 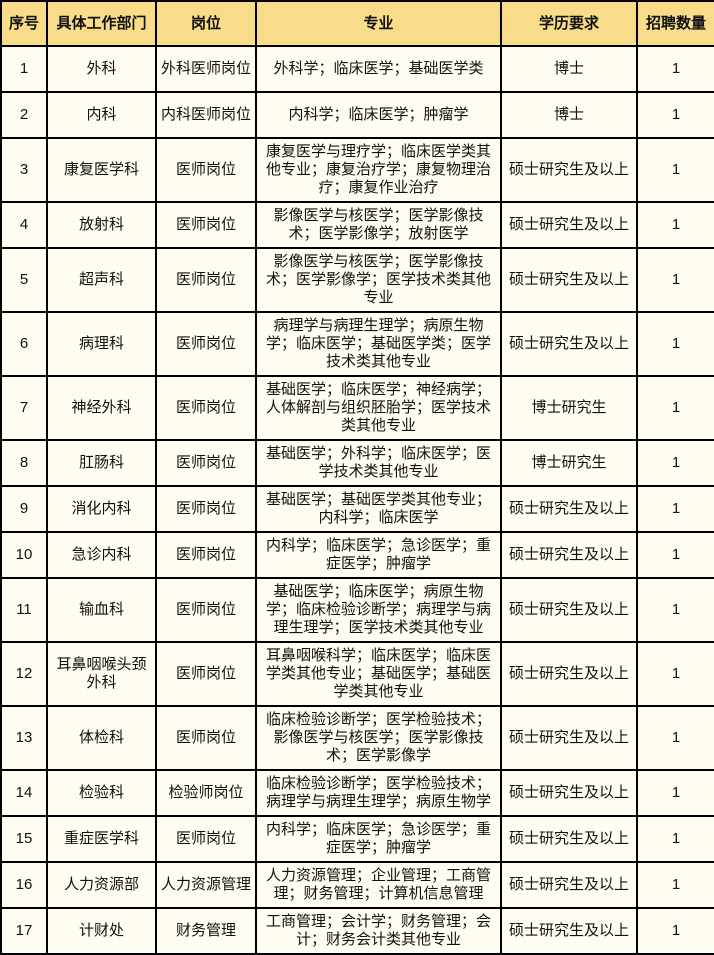 I want to click on cell-position: 财务管理, so click(x=206, y=931).